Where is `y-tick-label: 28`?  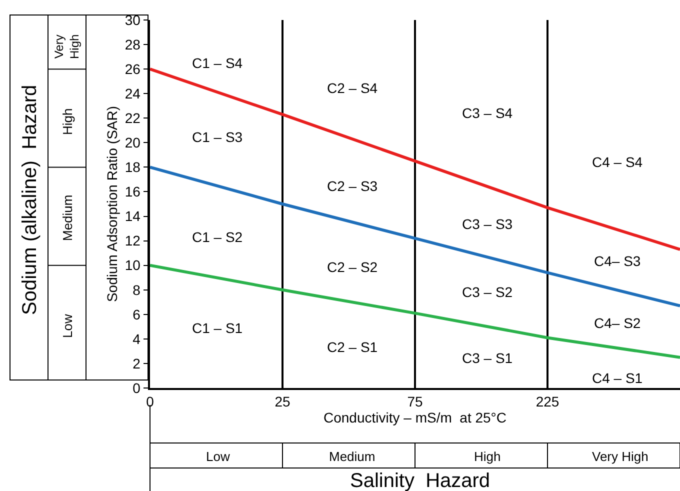
y-tick-label: 28 is located at coordinates (132, 44).